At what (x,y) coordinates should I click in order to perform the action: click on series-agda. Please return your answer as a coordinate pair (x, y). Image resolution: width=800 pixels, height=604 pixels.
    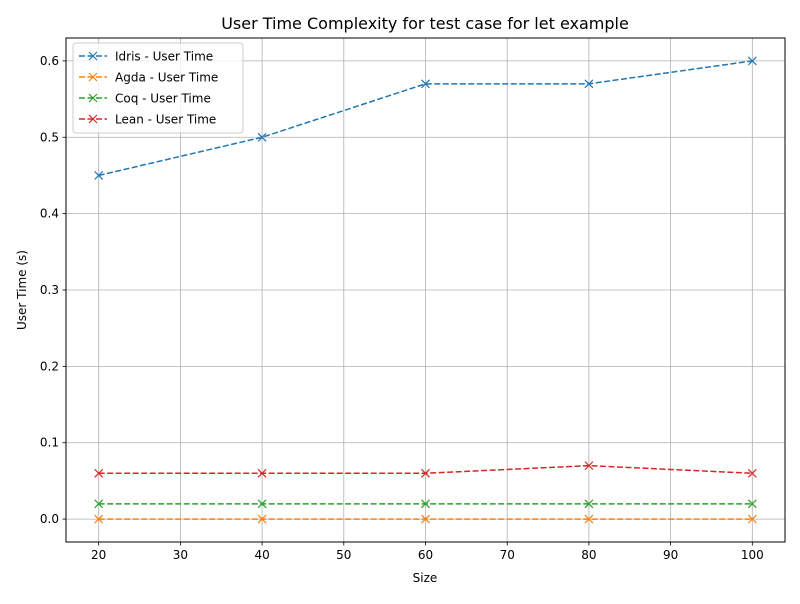
    Looking at the image, I should click on (425, 519).